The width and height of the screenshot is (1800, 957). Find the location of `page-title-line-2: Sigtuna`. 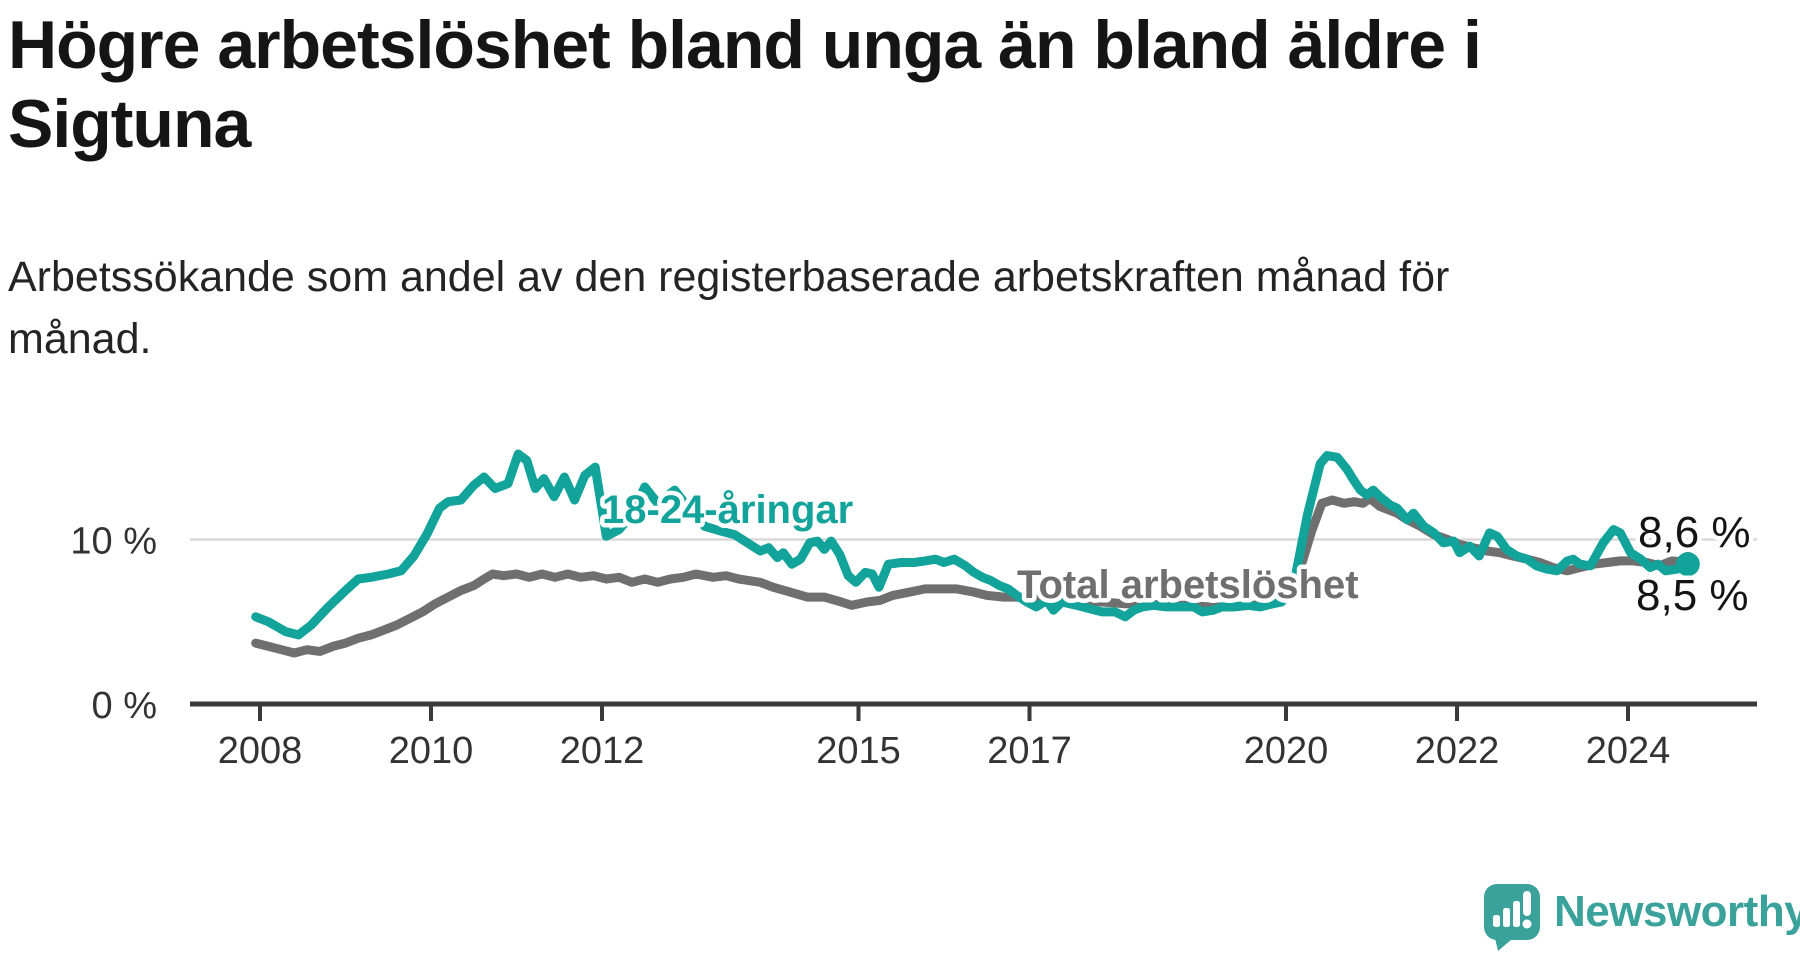

page-title-line-2: Sigtuna is located at coordinates (129, 124).